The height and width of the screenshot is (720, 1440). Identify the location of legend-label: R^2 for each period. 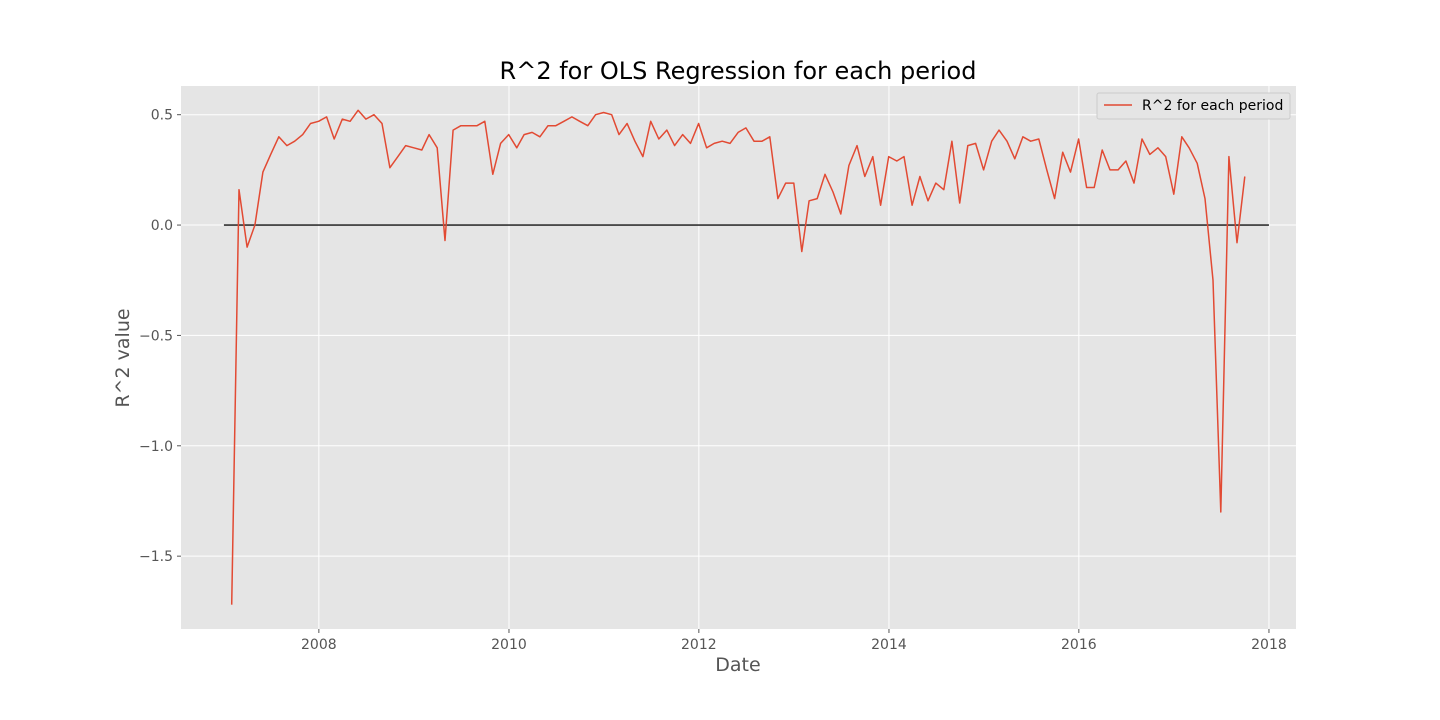
(1212, 106).